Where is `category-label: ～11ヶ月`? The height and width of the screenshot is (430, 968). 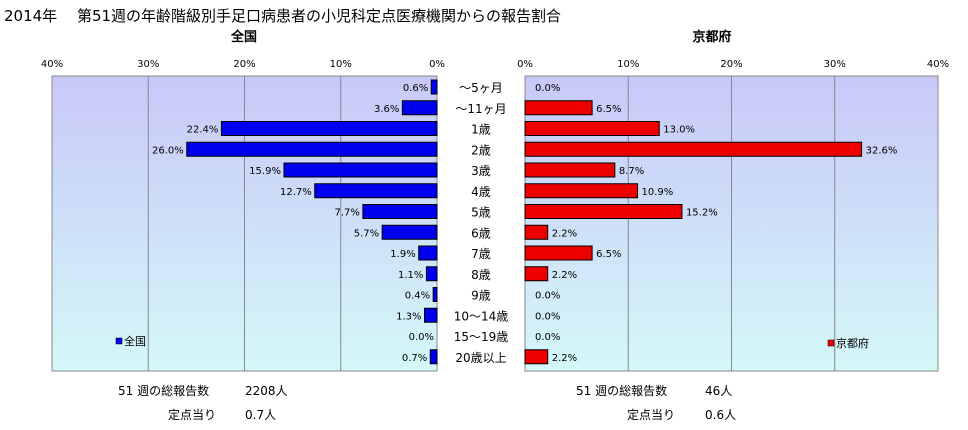
category-label: ～11ヶ月 is located at coordinates (480, 109).